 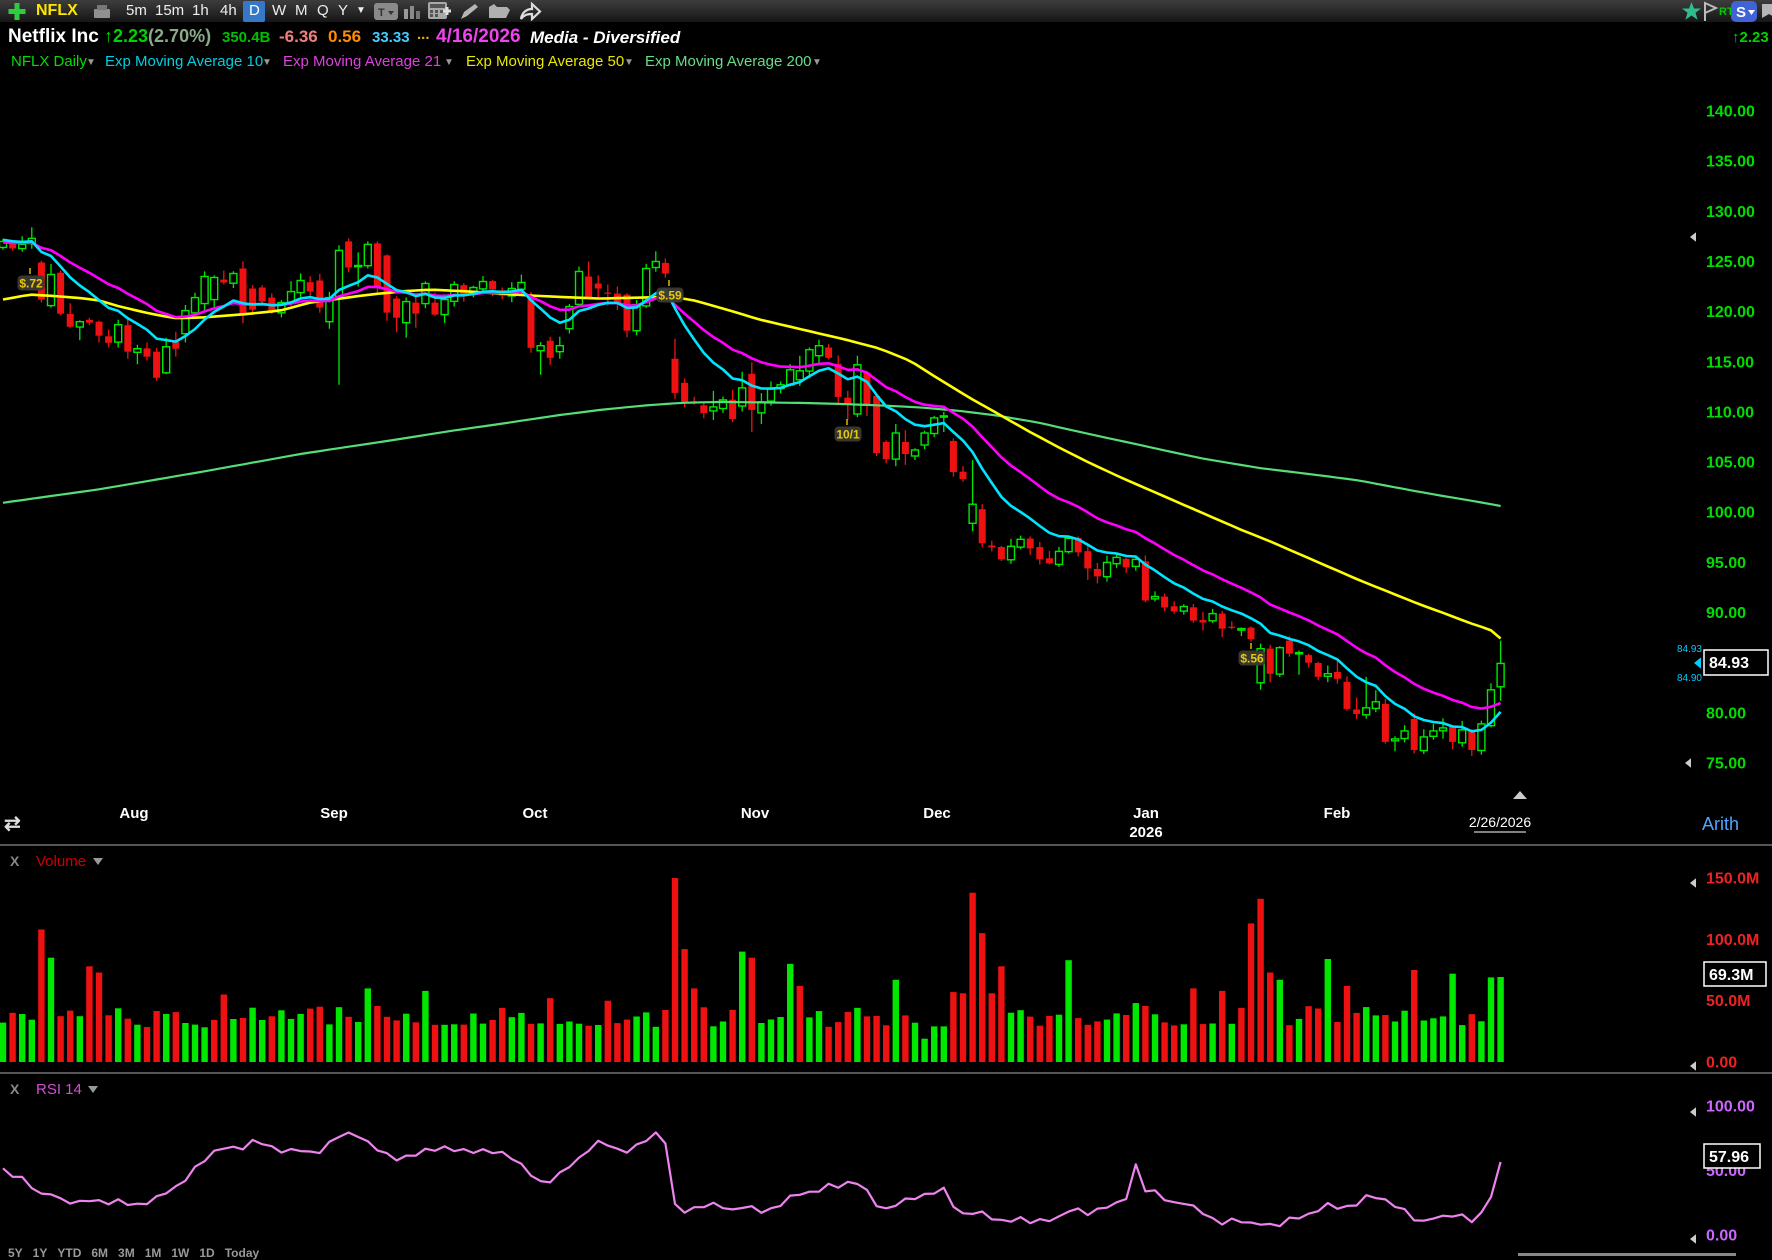 What do you see at coordinates (1720, 824) in the screenshot?
I see `svg-text: Arith` at bounding box center [1720, 824].